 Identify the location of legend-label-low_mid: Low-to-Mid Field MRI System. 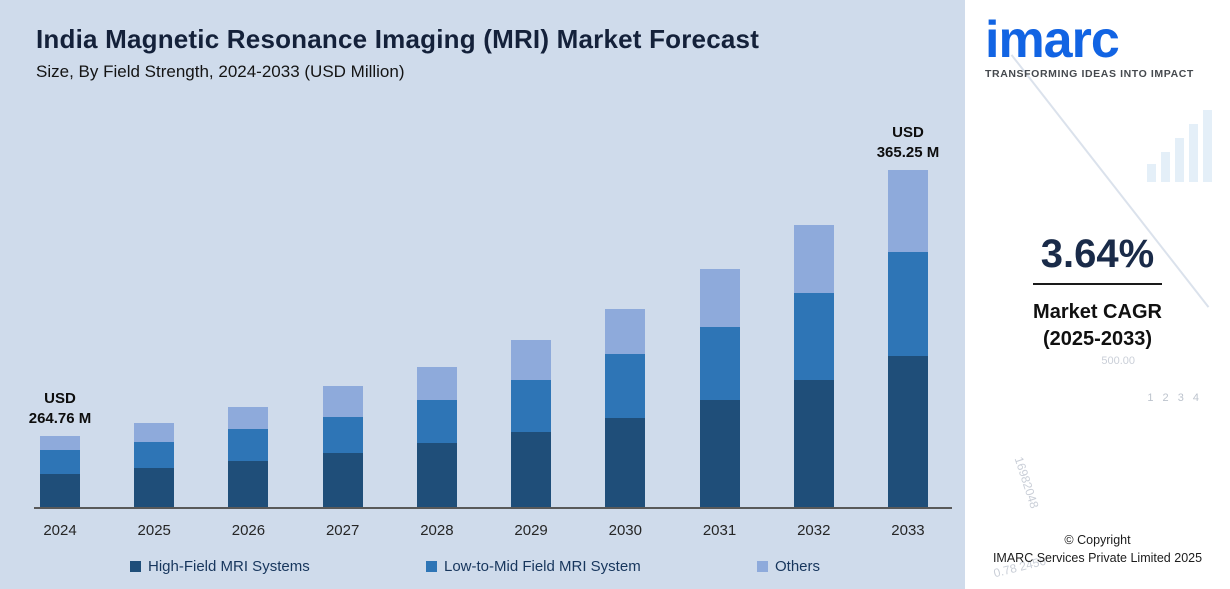
(542, 566).